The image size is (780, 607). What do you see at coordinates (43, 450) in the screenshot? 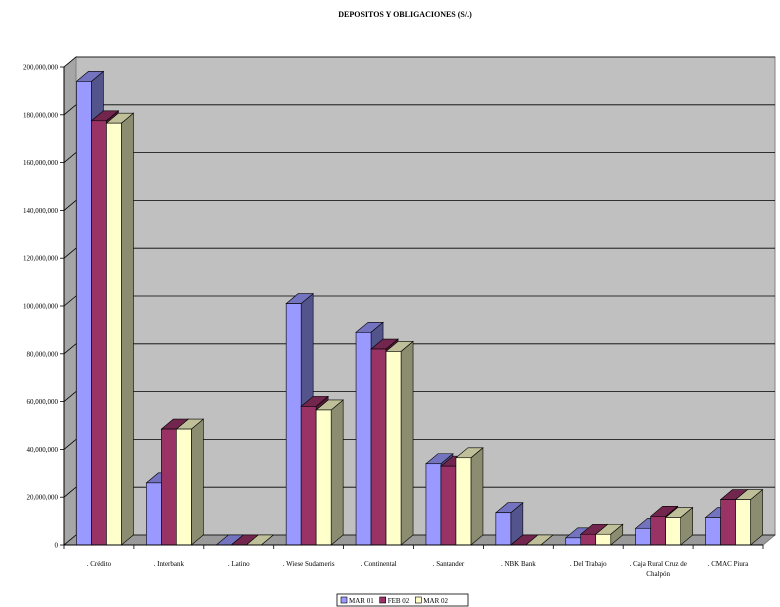
I see `y-tick-label: 40,000,000` at bounding box center [43, 450].